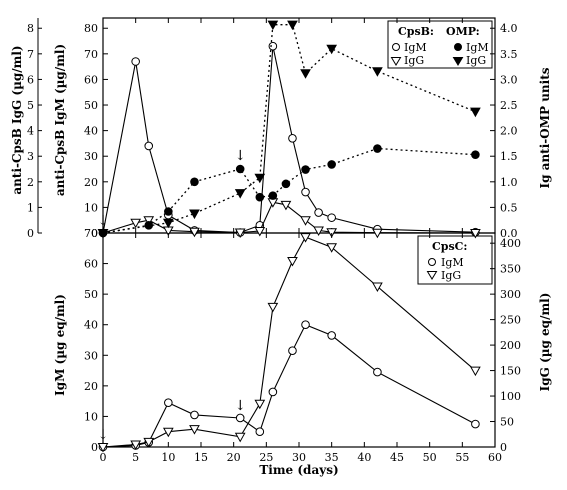  Describe the element at coordinates (30, 207) in the screenshot. I see `top-y-outer-tick-label: 1` at that location.